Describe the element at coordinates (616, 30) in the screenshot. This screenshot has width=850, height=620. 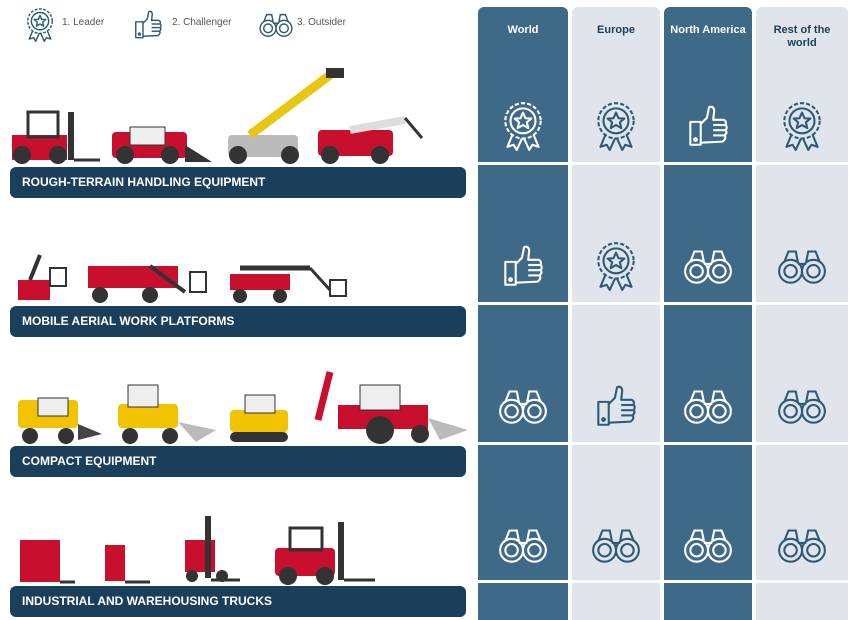
I see `column-header: Europe` at that location.